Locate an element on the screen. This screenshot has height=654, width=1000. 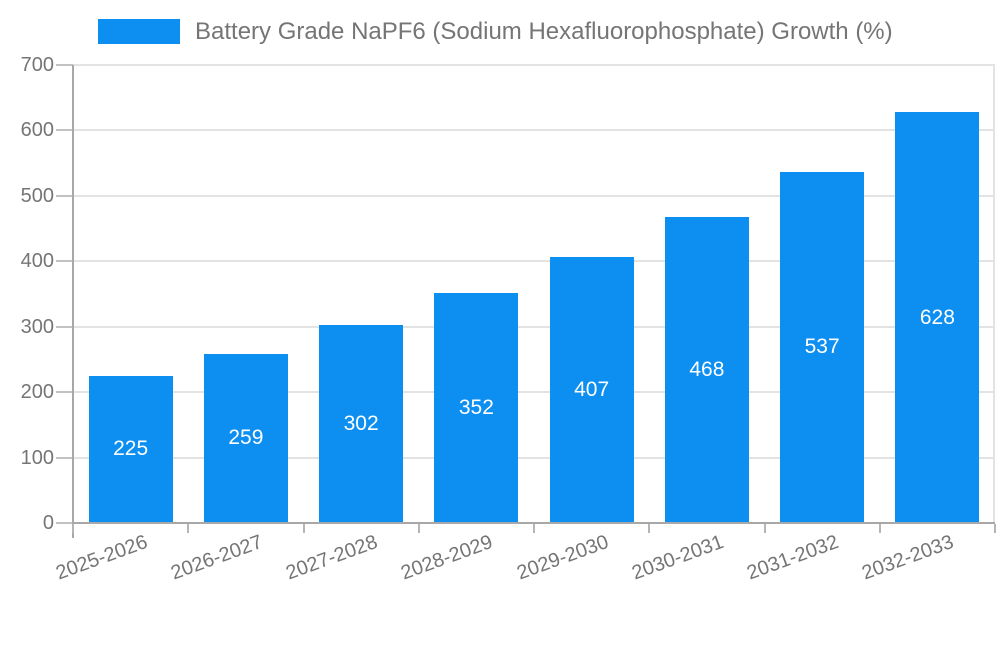
bar-value-label: 225 is located at coordinates (131, 449).